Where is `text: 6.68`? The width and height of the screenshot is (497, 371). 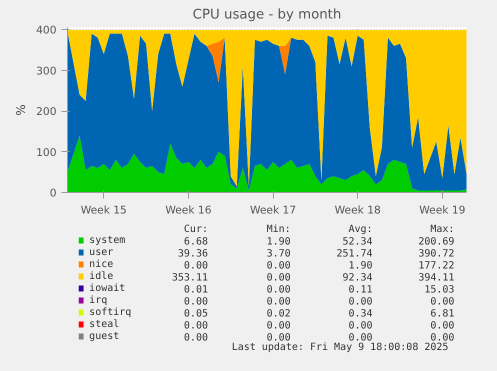
text: 6.68 is located at coordinates (196, 242).